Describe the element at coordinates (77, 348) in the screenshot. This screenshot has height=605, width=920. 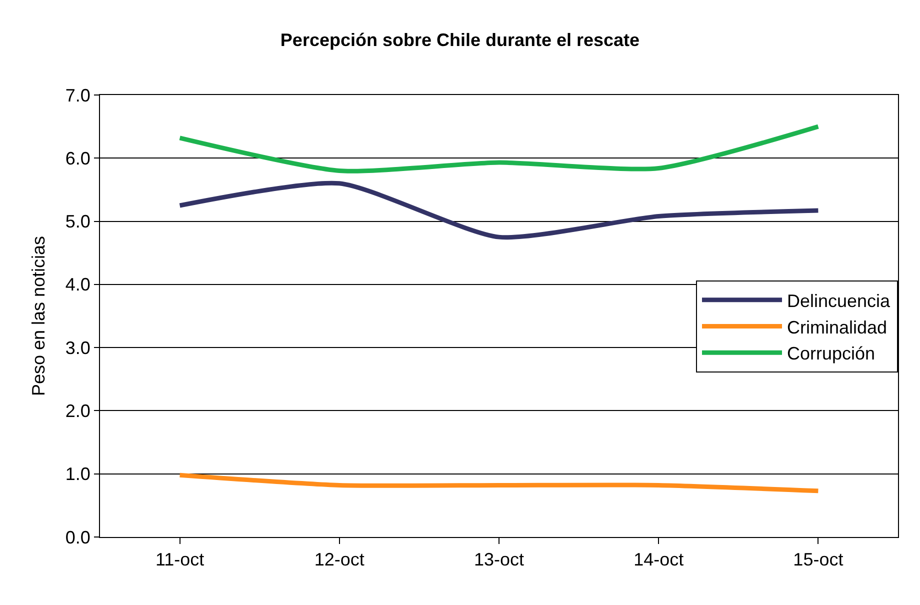
I see `y-tick-label: 3.0` at that location.